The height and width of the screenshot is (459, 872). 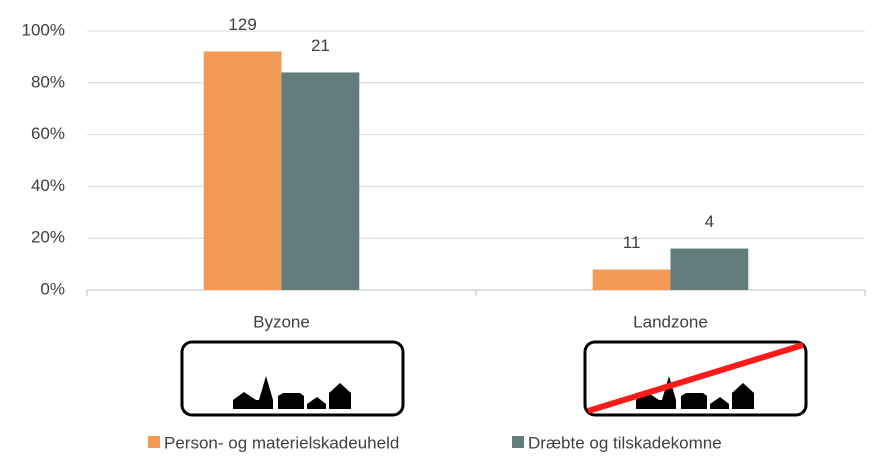 I want to click on byzone-sign, so click(x=292, y=378).